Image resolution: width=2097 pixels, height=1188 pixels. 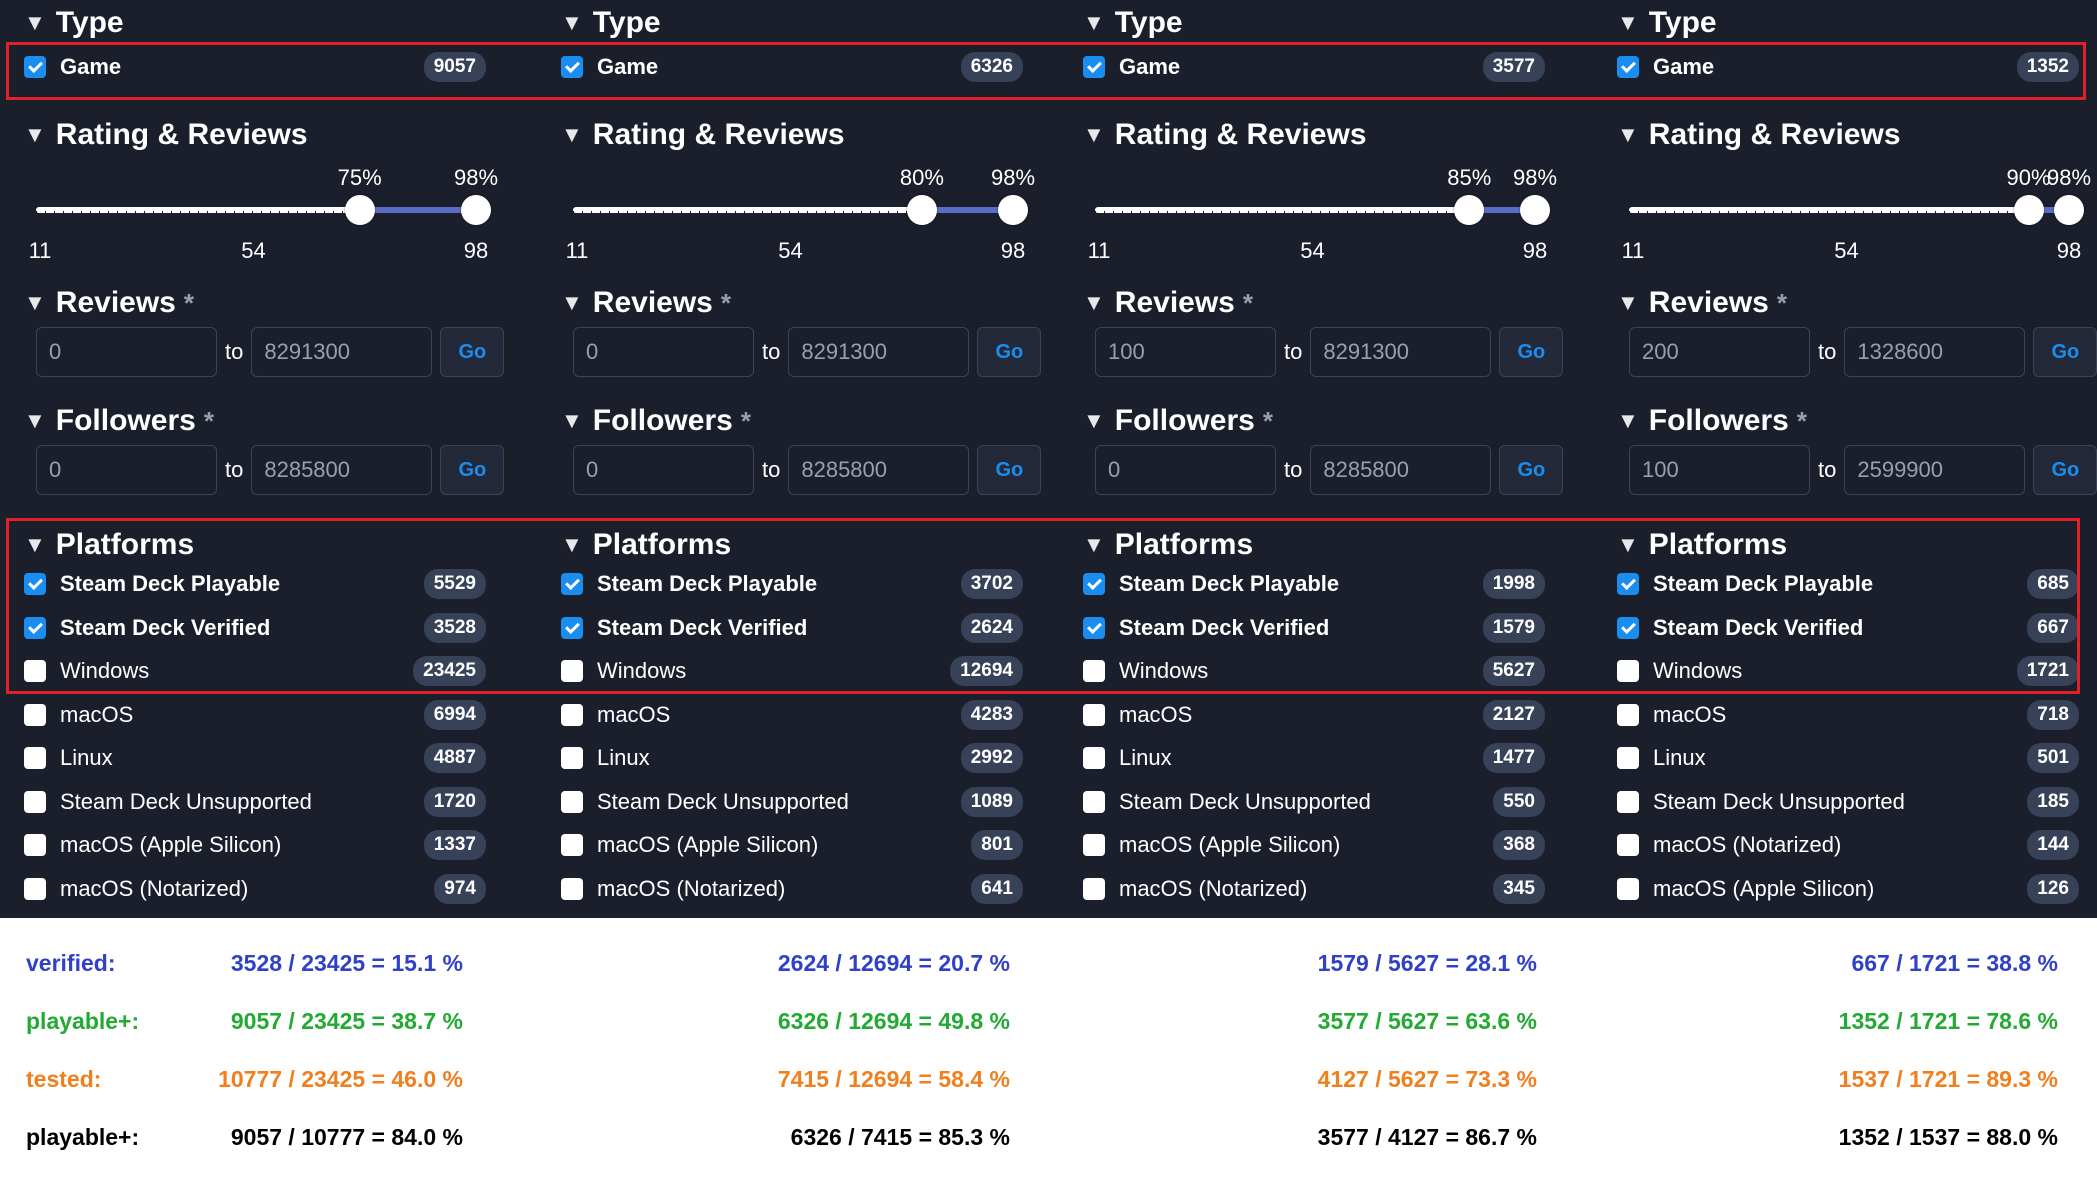 I want to click on platform-0: Steam Deck Playable 5529, so click(x=255, y=584).